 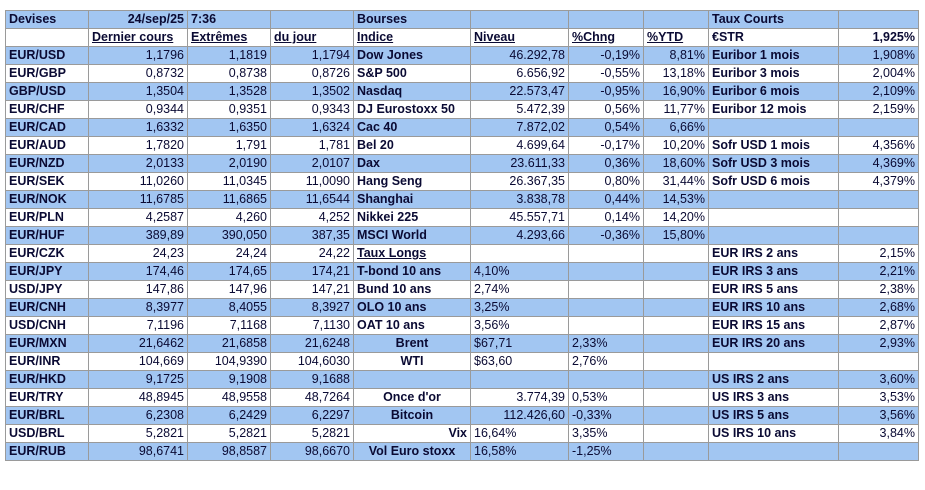 What do you see at coordinates (47, 181) in the screenshot?
I see `label-cell: EUR/SEK` at bounding box center [47, 181].